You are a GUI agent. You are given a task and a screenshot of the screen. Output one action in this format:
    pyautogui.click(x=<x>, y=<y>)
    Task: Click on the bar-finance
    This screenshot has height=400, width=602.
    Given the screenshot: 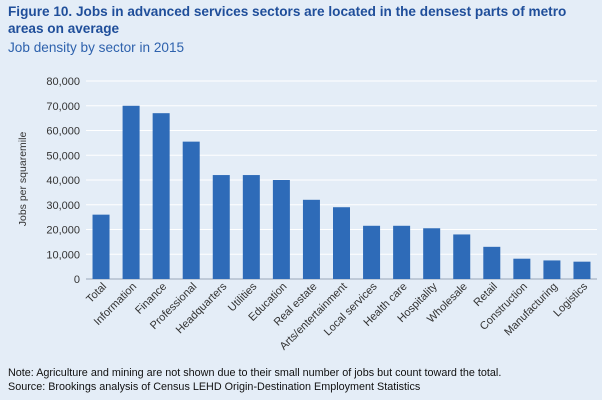 What is the action you would take?
    pyautogui.click(x=161, y=196)
    